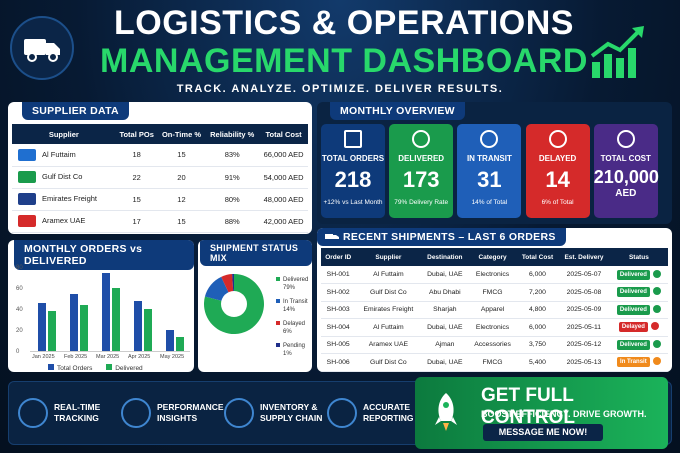 The height and width of the screenshot is (453, 680). I want to click on donut-hole, so click(234, 304).